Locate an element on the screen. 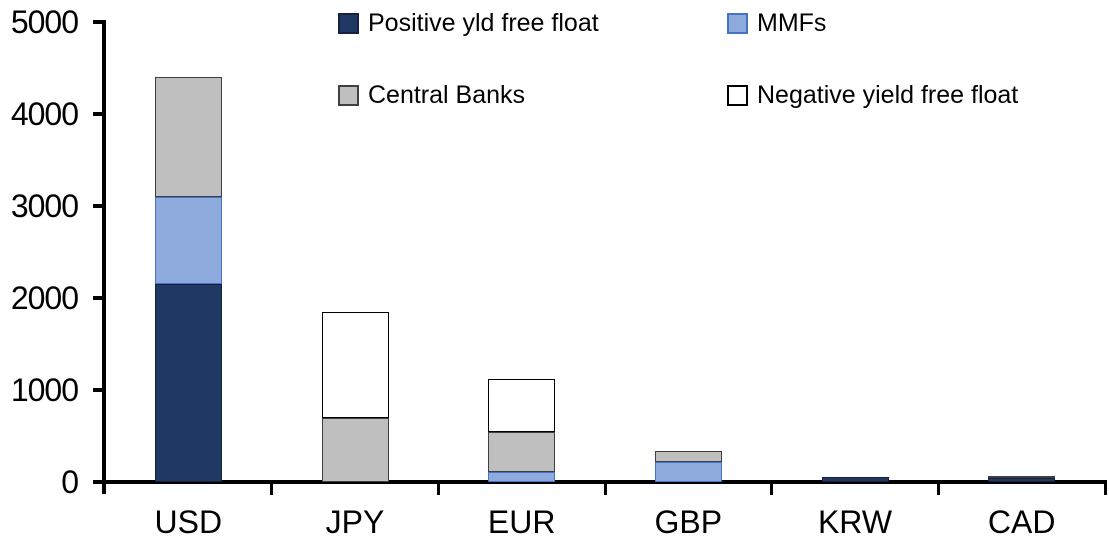 Image resolution: width=1109 pixels, height=556 pixels. y-axis-tick-label: 3000 is located at coordinates (44, 206).